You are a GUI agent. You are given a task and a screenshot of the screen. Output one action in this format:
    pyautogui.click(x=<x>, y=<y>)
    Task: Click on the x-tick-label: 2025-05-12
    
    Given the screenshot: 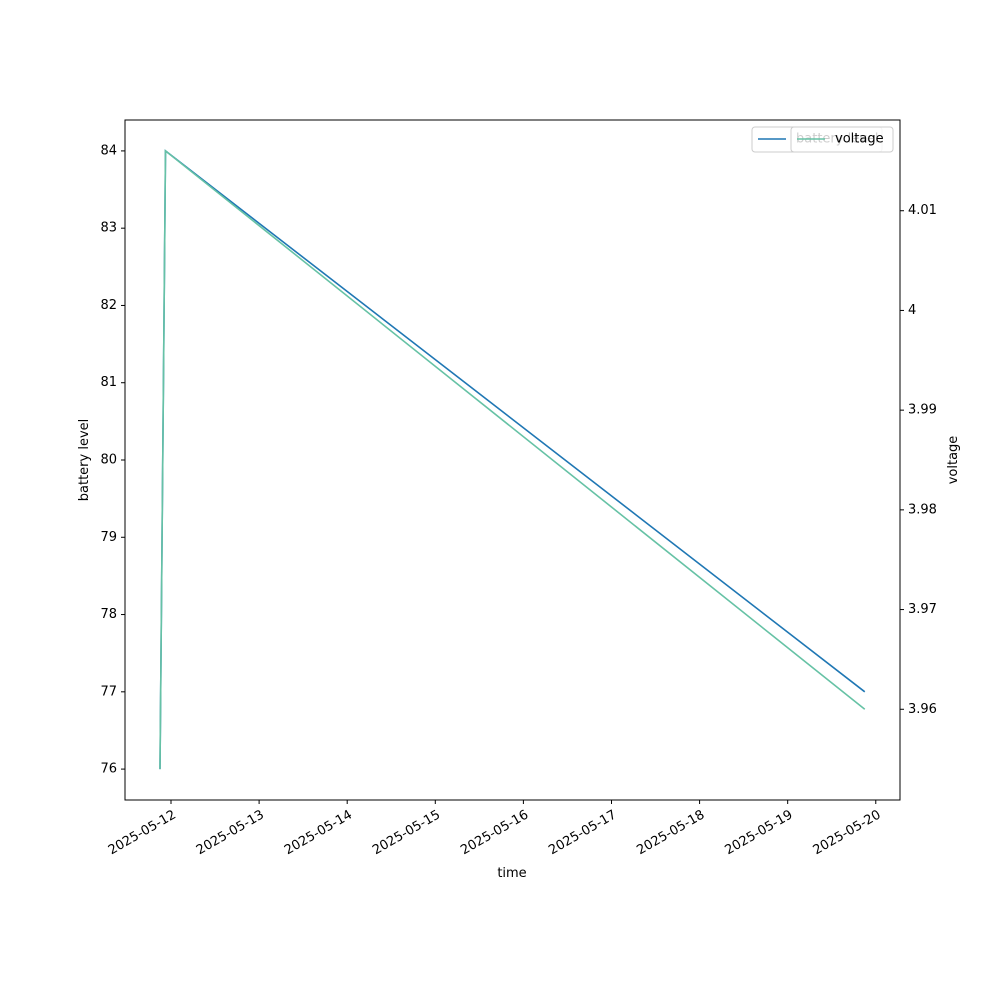 What is the action you would take?
    pyautogui.click(x=142, y=833)
    